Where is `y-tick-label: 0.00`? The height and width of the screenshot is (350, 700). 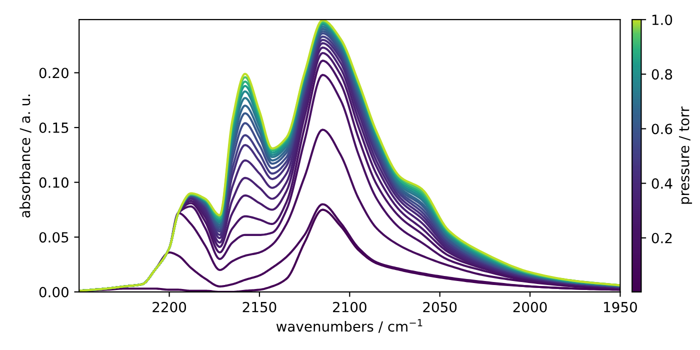 y-tick-label: 0.00 is located at coordinates (53, 292).